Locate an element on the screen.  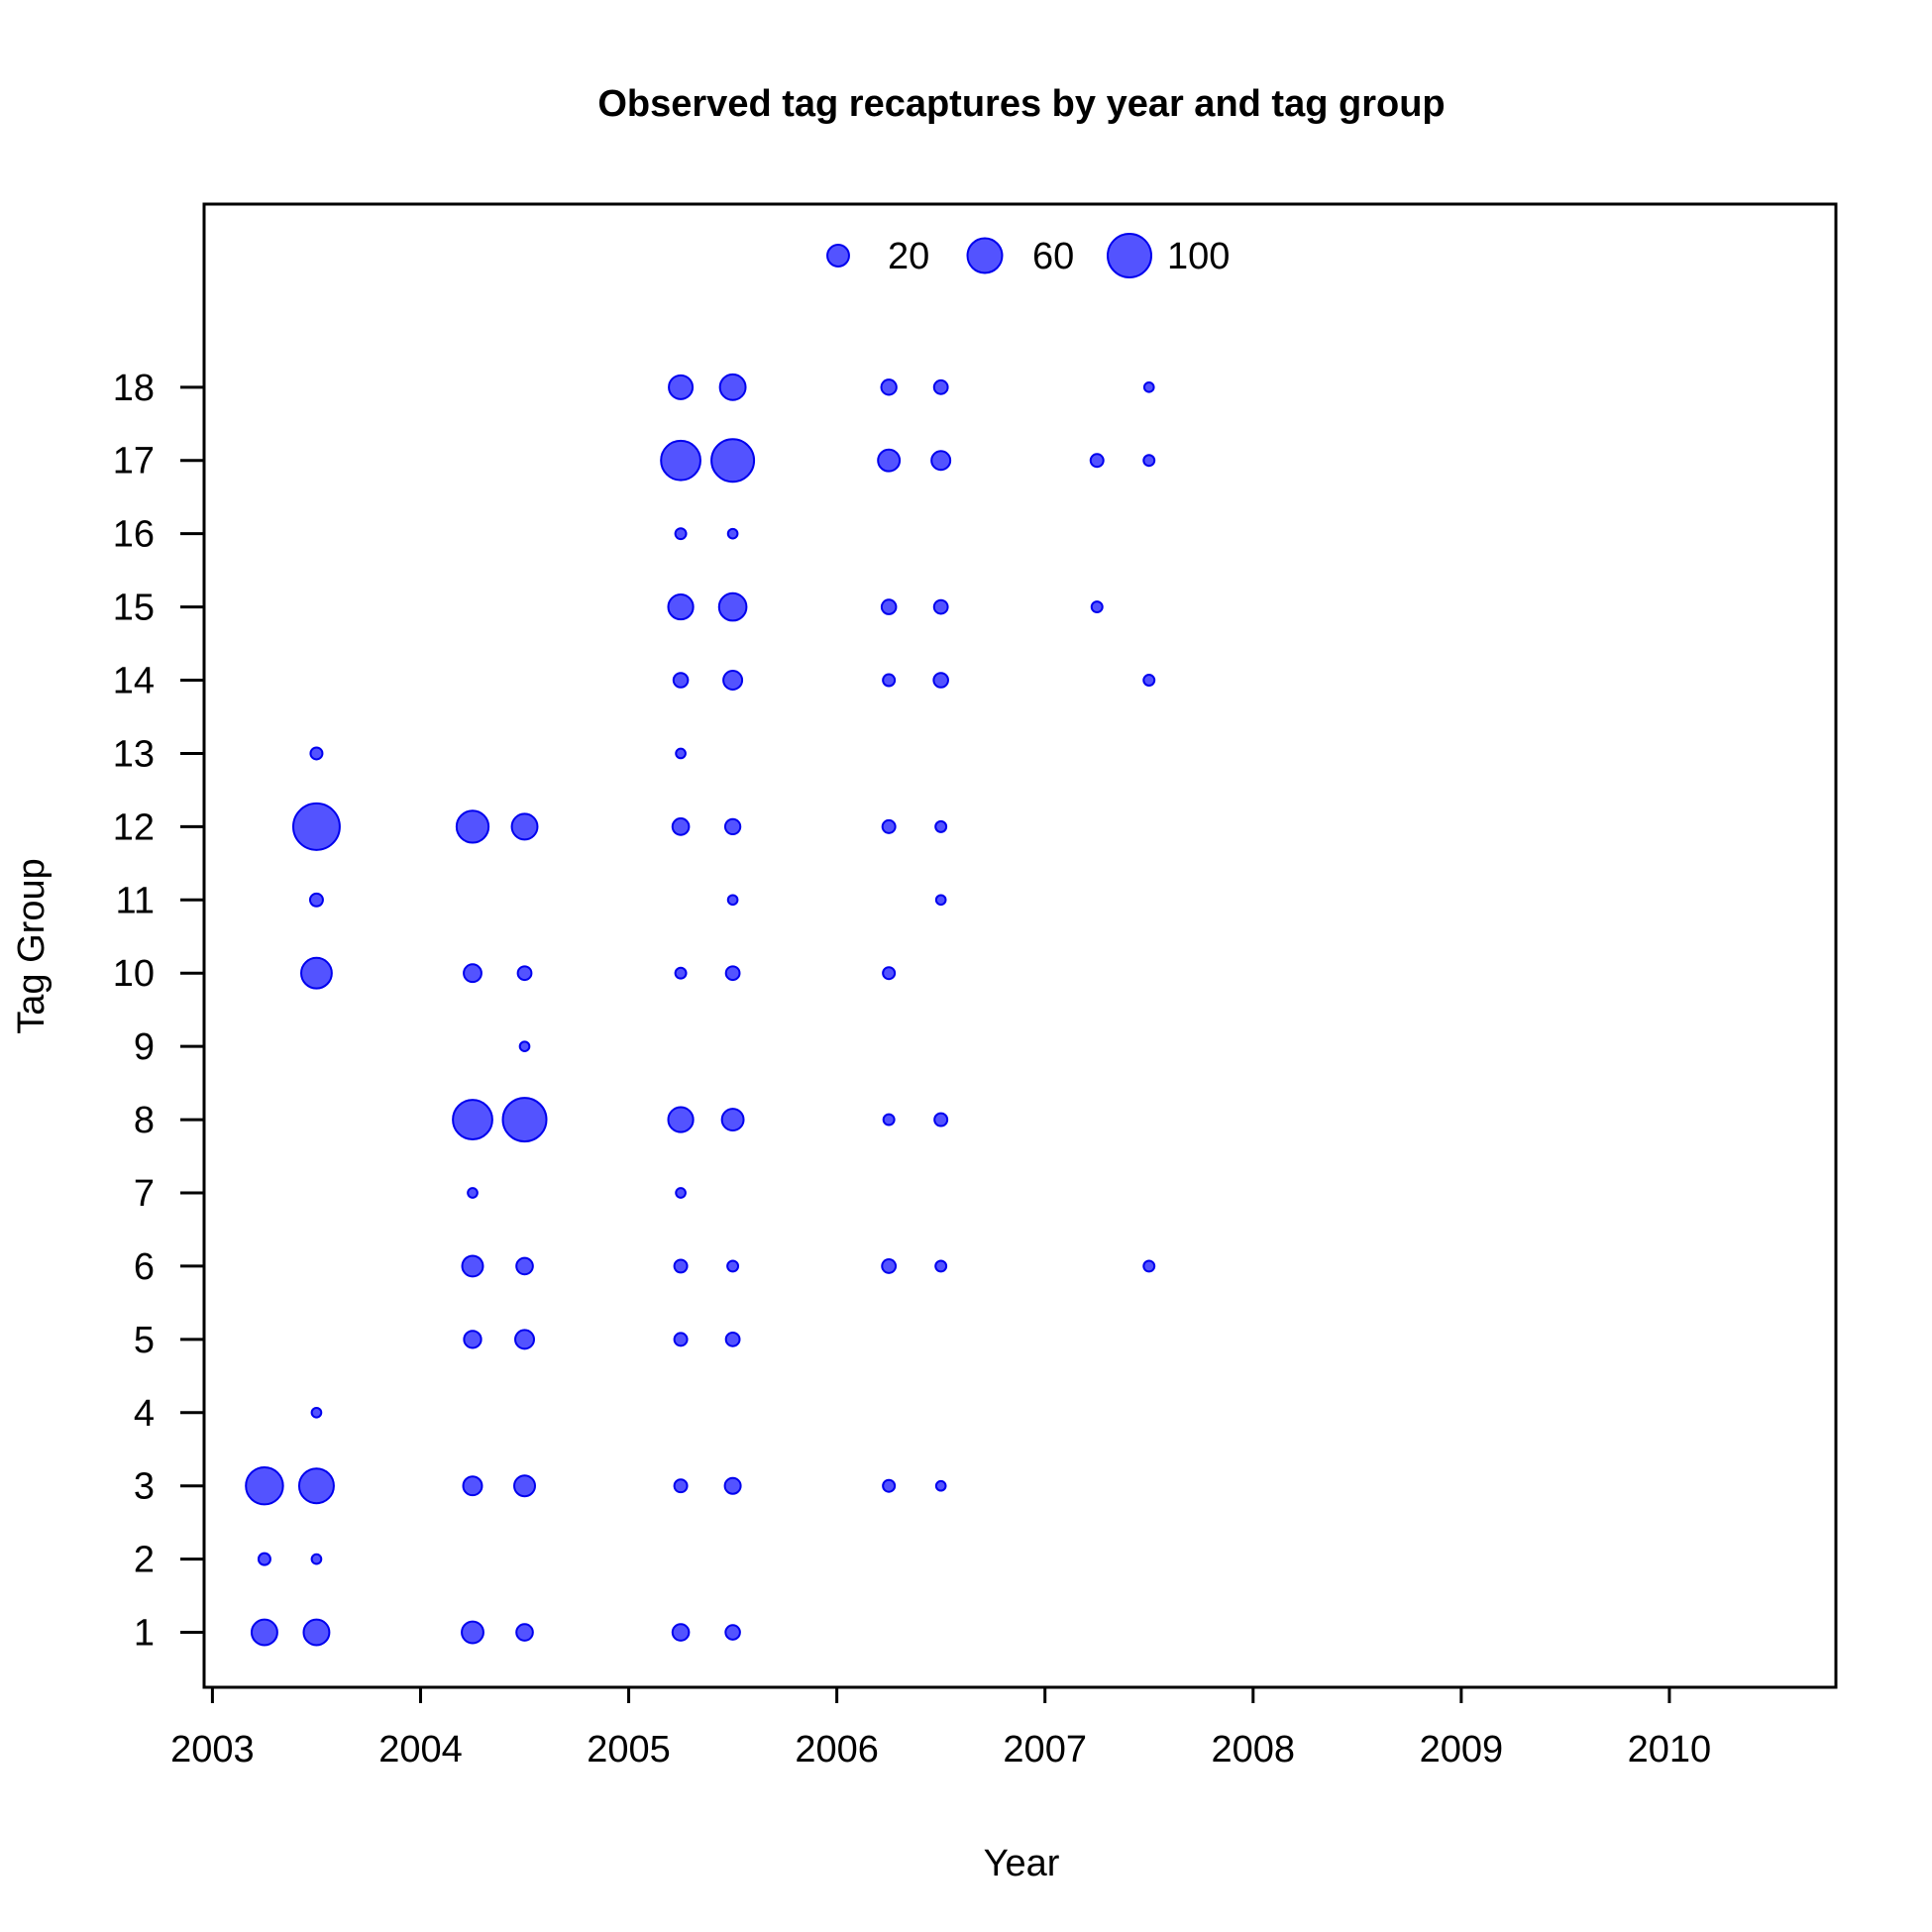
x-axis: 2003 2004 2005 2006 2007 2008 2009 2010 is located at coordinates (940, 1728).